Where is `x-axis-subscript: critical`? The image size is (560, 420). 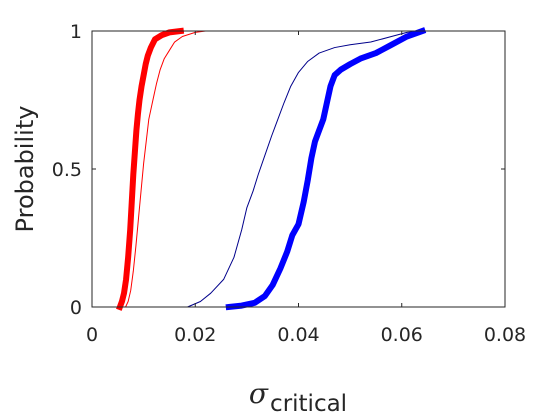 x-axis-subscript: critical is located at coordinates (308, 404).